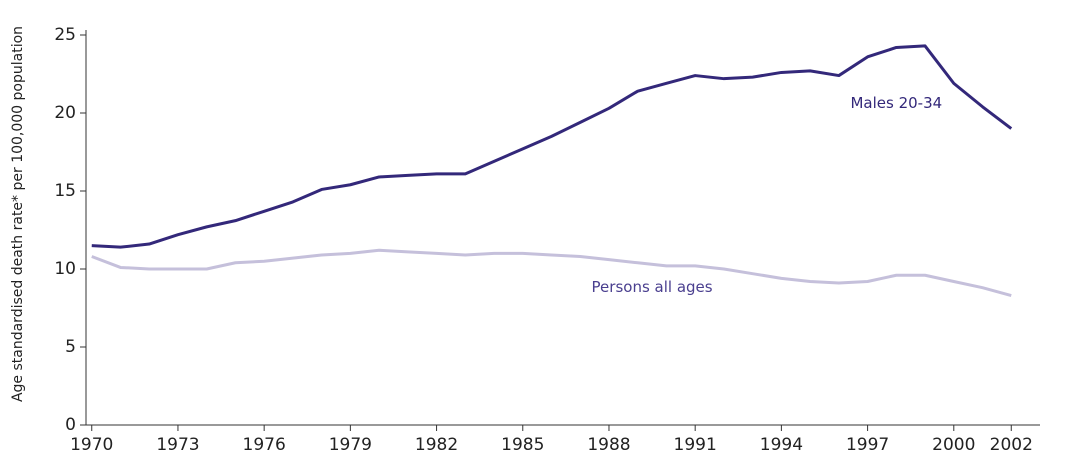 Image resolution: width=1070 pixels, height=463 pixels. What do you see at coordinates (522, 445) in the screenshot?
I see `x-tick-label: 1985` at bounding box center [522, 445].